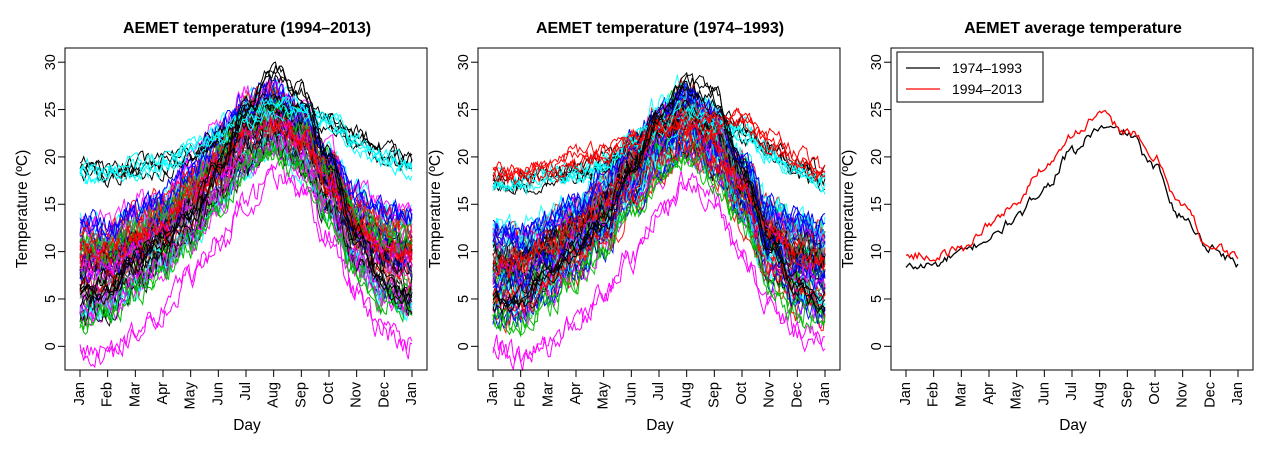 This screenshot has width=1280, height=453. What do you see at coordinates (970, 77) in the screenshot?
I see `legend: 1974–1993 1994–2013` at bounding box center [970, 77].